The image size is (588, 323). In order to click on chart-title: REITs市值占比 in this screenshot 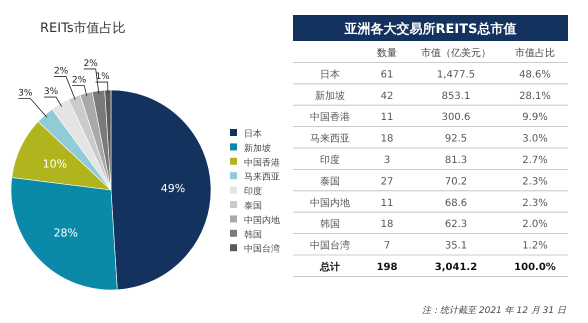, I will do `click(83, 28)`.